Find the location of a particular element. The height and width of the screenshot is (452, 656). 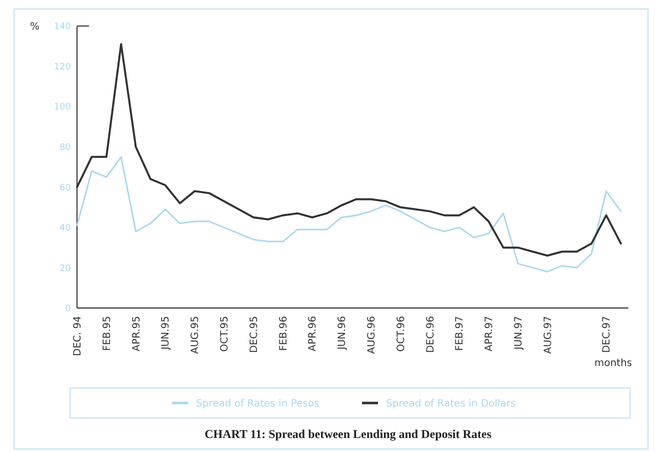

x-axis-title: months is located at coordinates (613, 363).